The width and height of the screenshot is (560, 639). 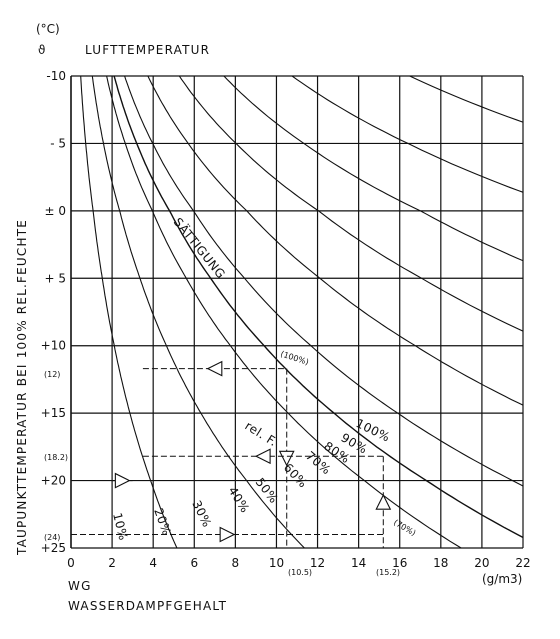 I want to click on series-label-40: 40%, so click(x=238, y=499).